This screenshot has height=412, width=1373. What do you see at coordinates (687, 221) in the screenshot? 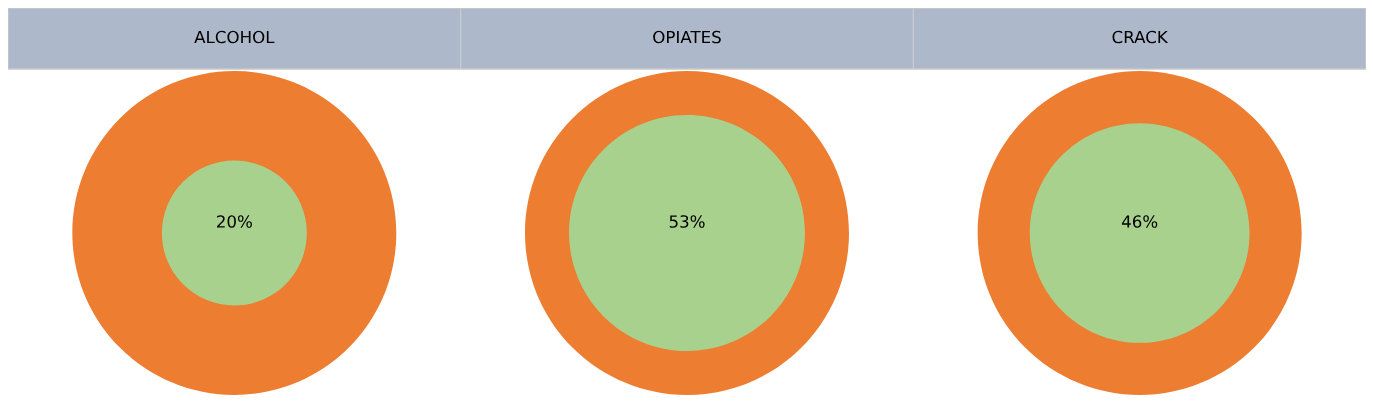
I see `data-label: 53%` at bounding box center [687, 221].